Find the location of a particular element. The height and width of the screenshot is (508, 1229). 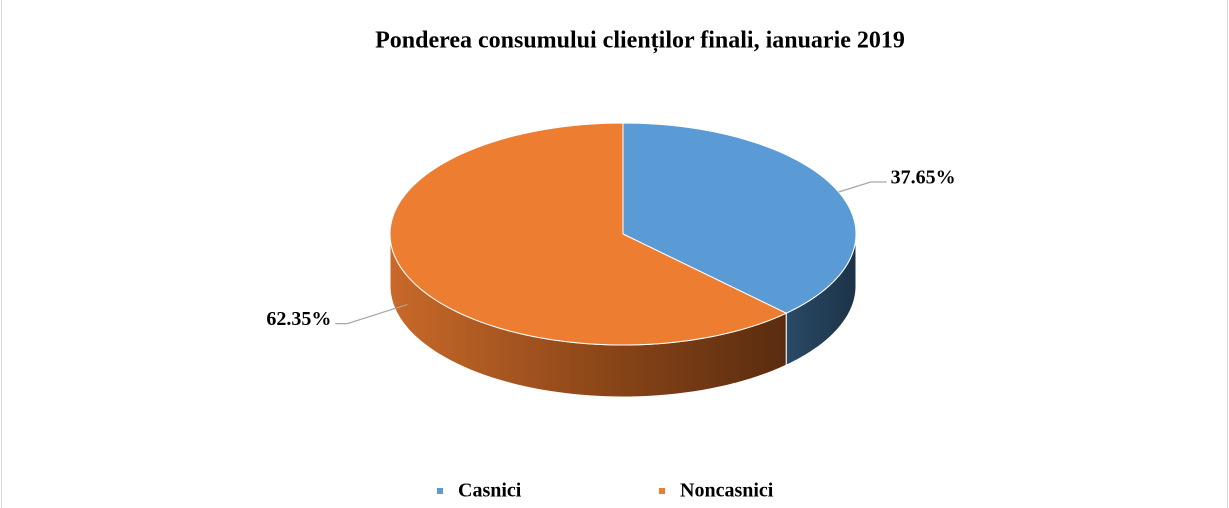

data-label: 62.35% is located at coordinates (298, 319).